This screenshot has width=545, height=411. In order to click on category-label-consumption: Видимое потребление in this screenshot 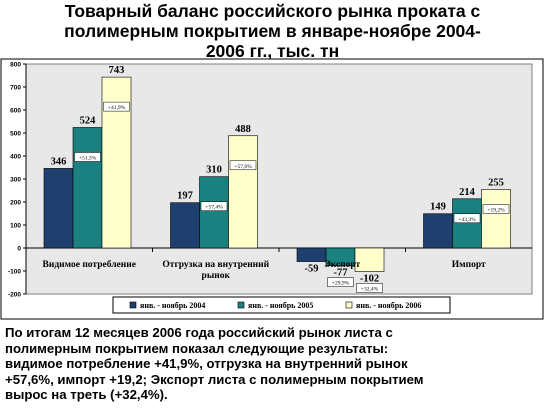, I will do `click(89, 264)`.